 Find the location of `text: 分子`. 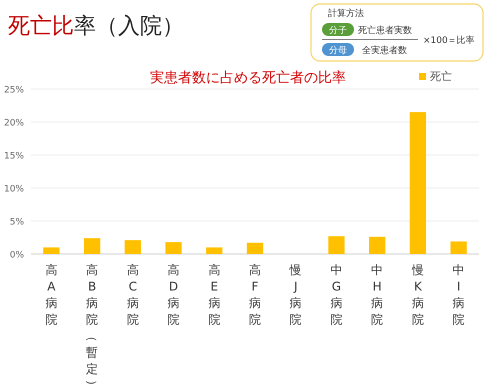

text: 分子 is located at coordinates (338, 30).